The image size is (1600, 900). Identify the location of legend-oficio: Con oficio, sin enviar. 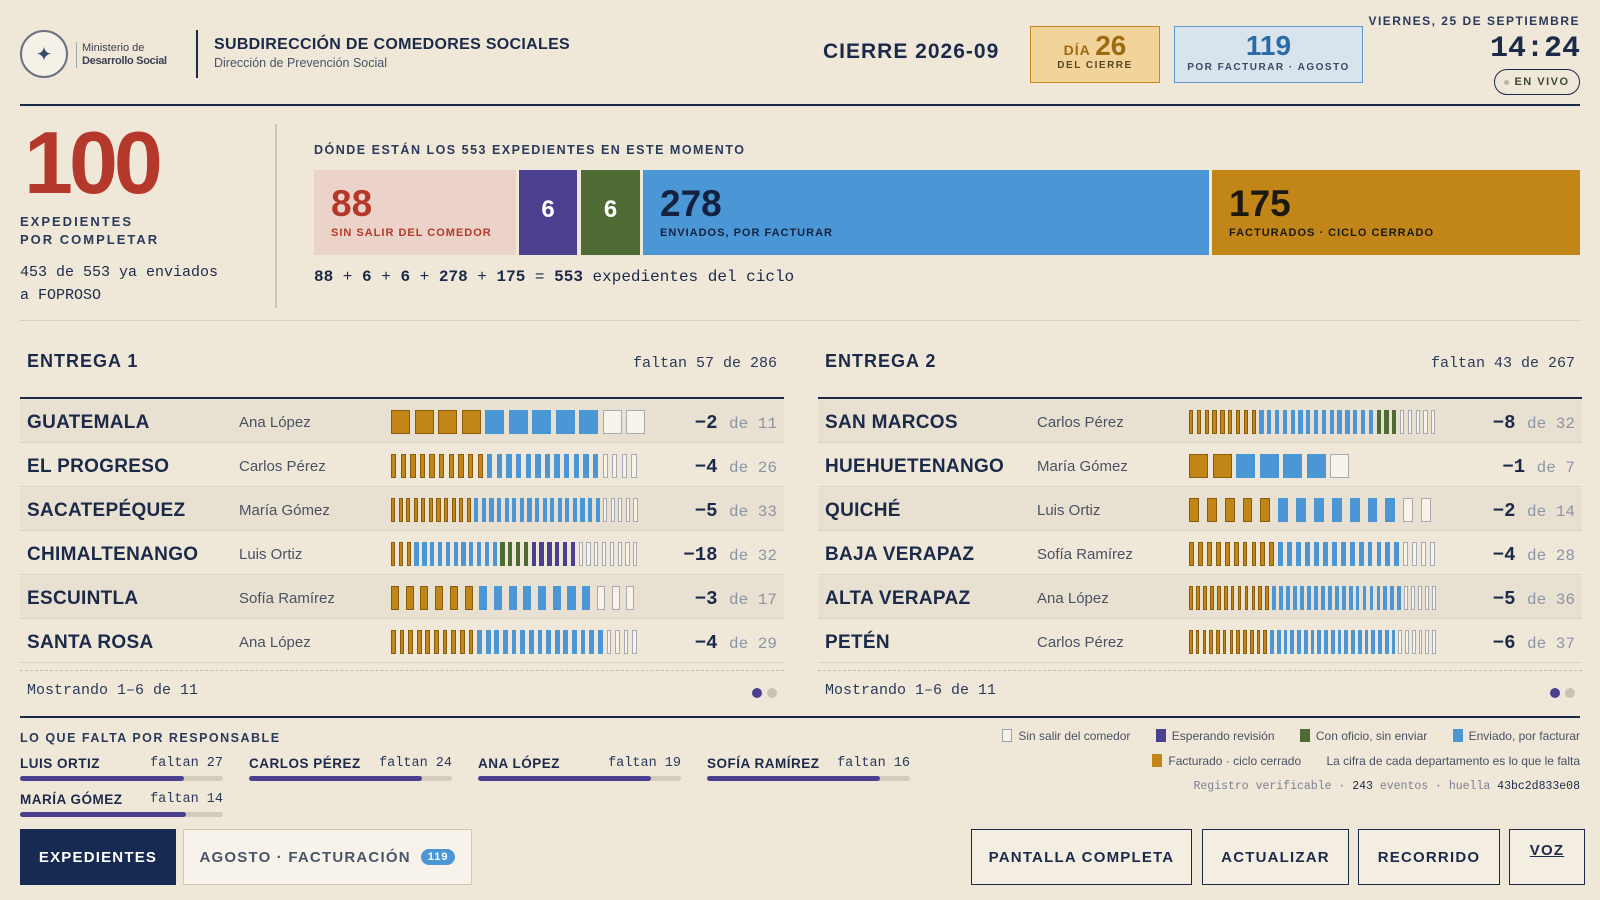
(1363, 736).